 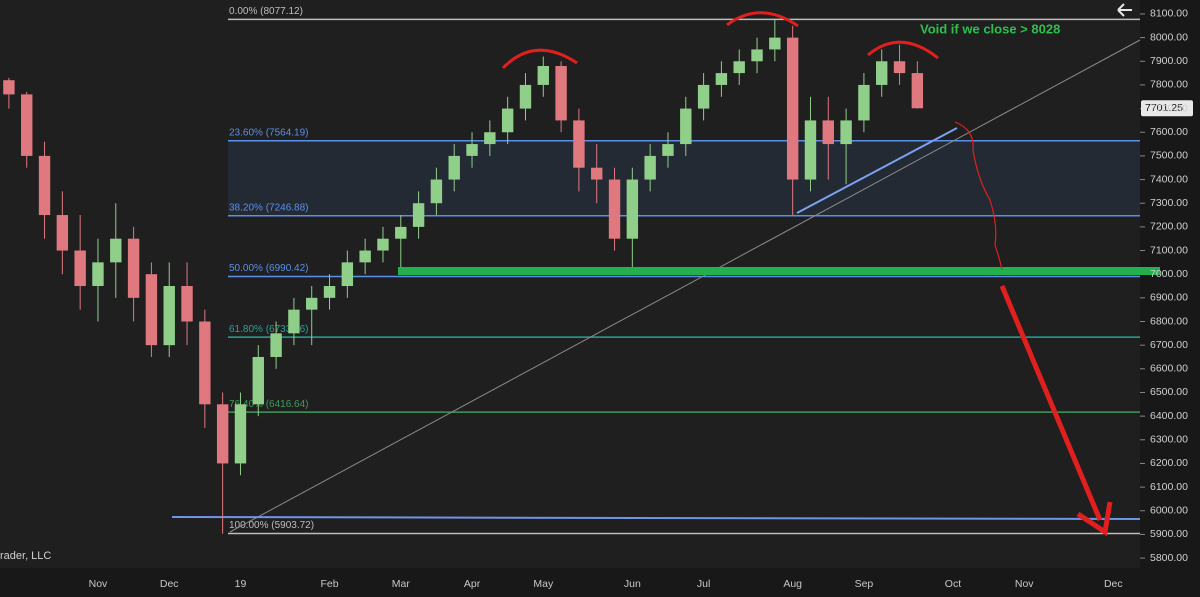 I want to click on y-tick-label: 7300.00, so click(x=1169, y=203).